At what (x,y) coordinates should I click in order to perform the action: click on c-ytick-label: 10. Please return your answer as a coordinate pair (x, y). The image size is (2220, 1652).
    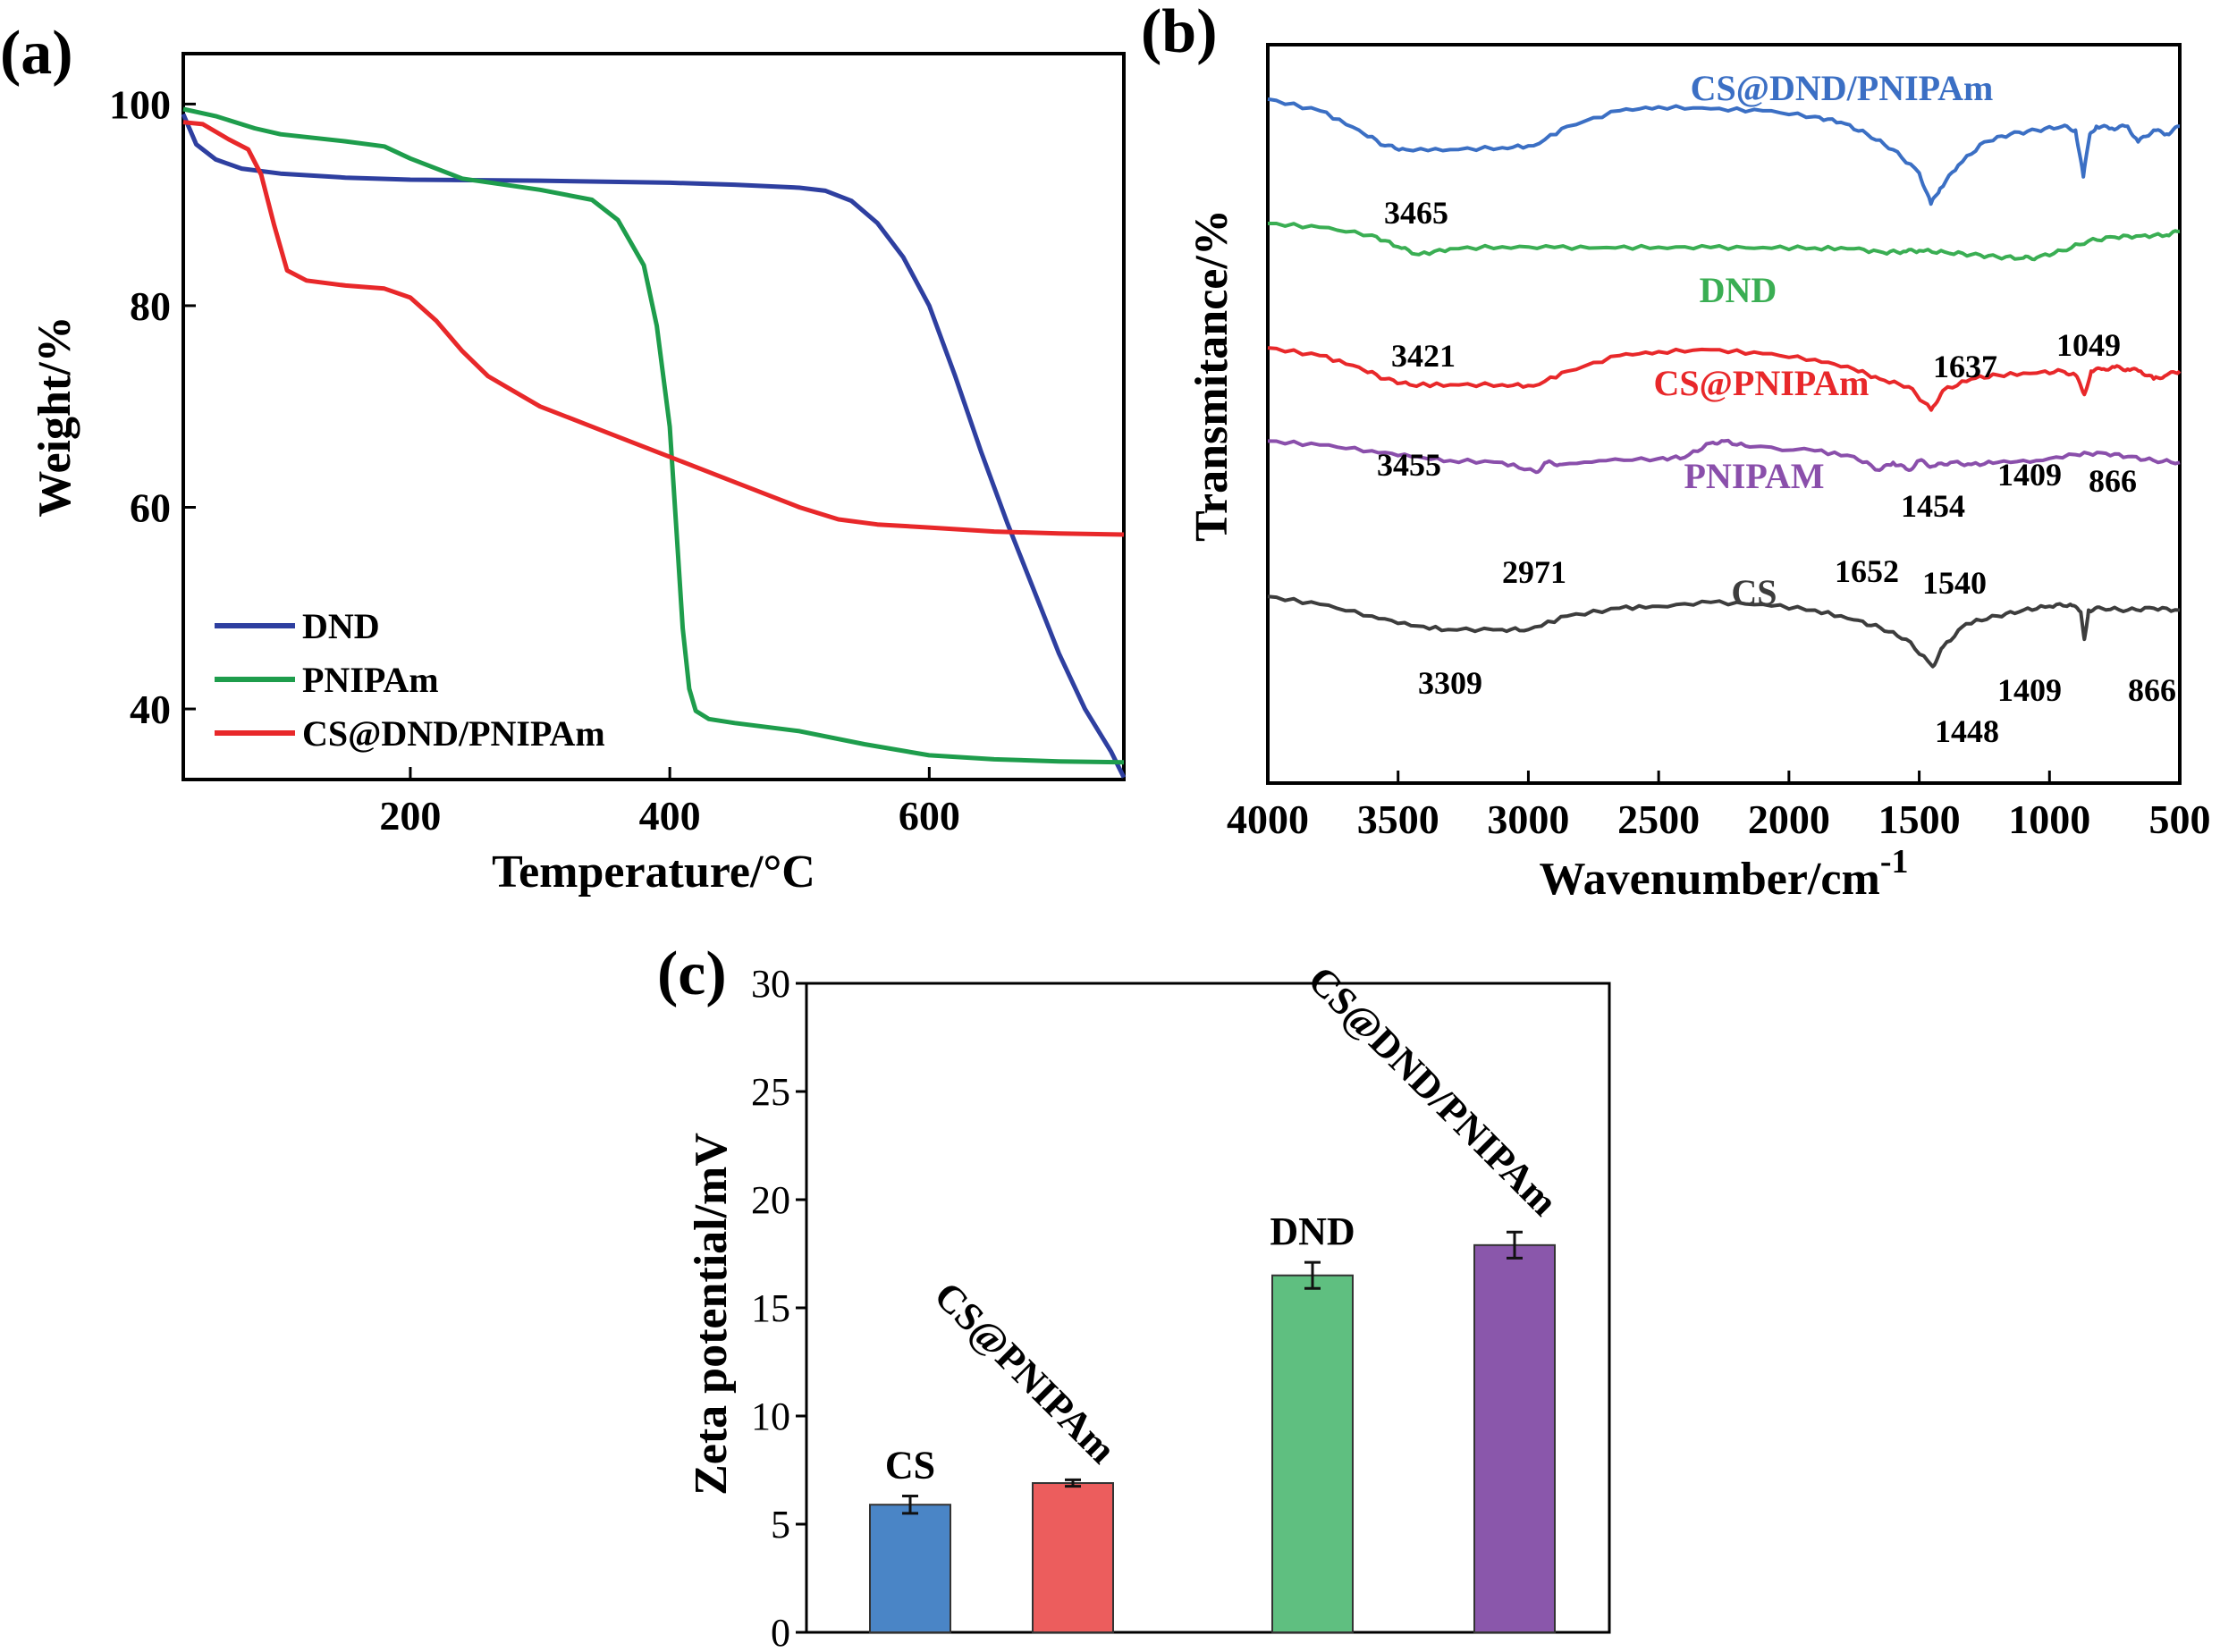
    Looking at the image, I should click on (770, 1416).